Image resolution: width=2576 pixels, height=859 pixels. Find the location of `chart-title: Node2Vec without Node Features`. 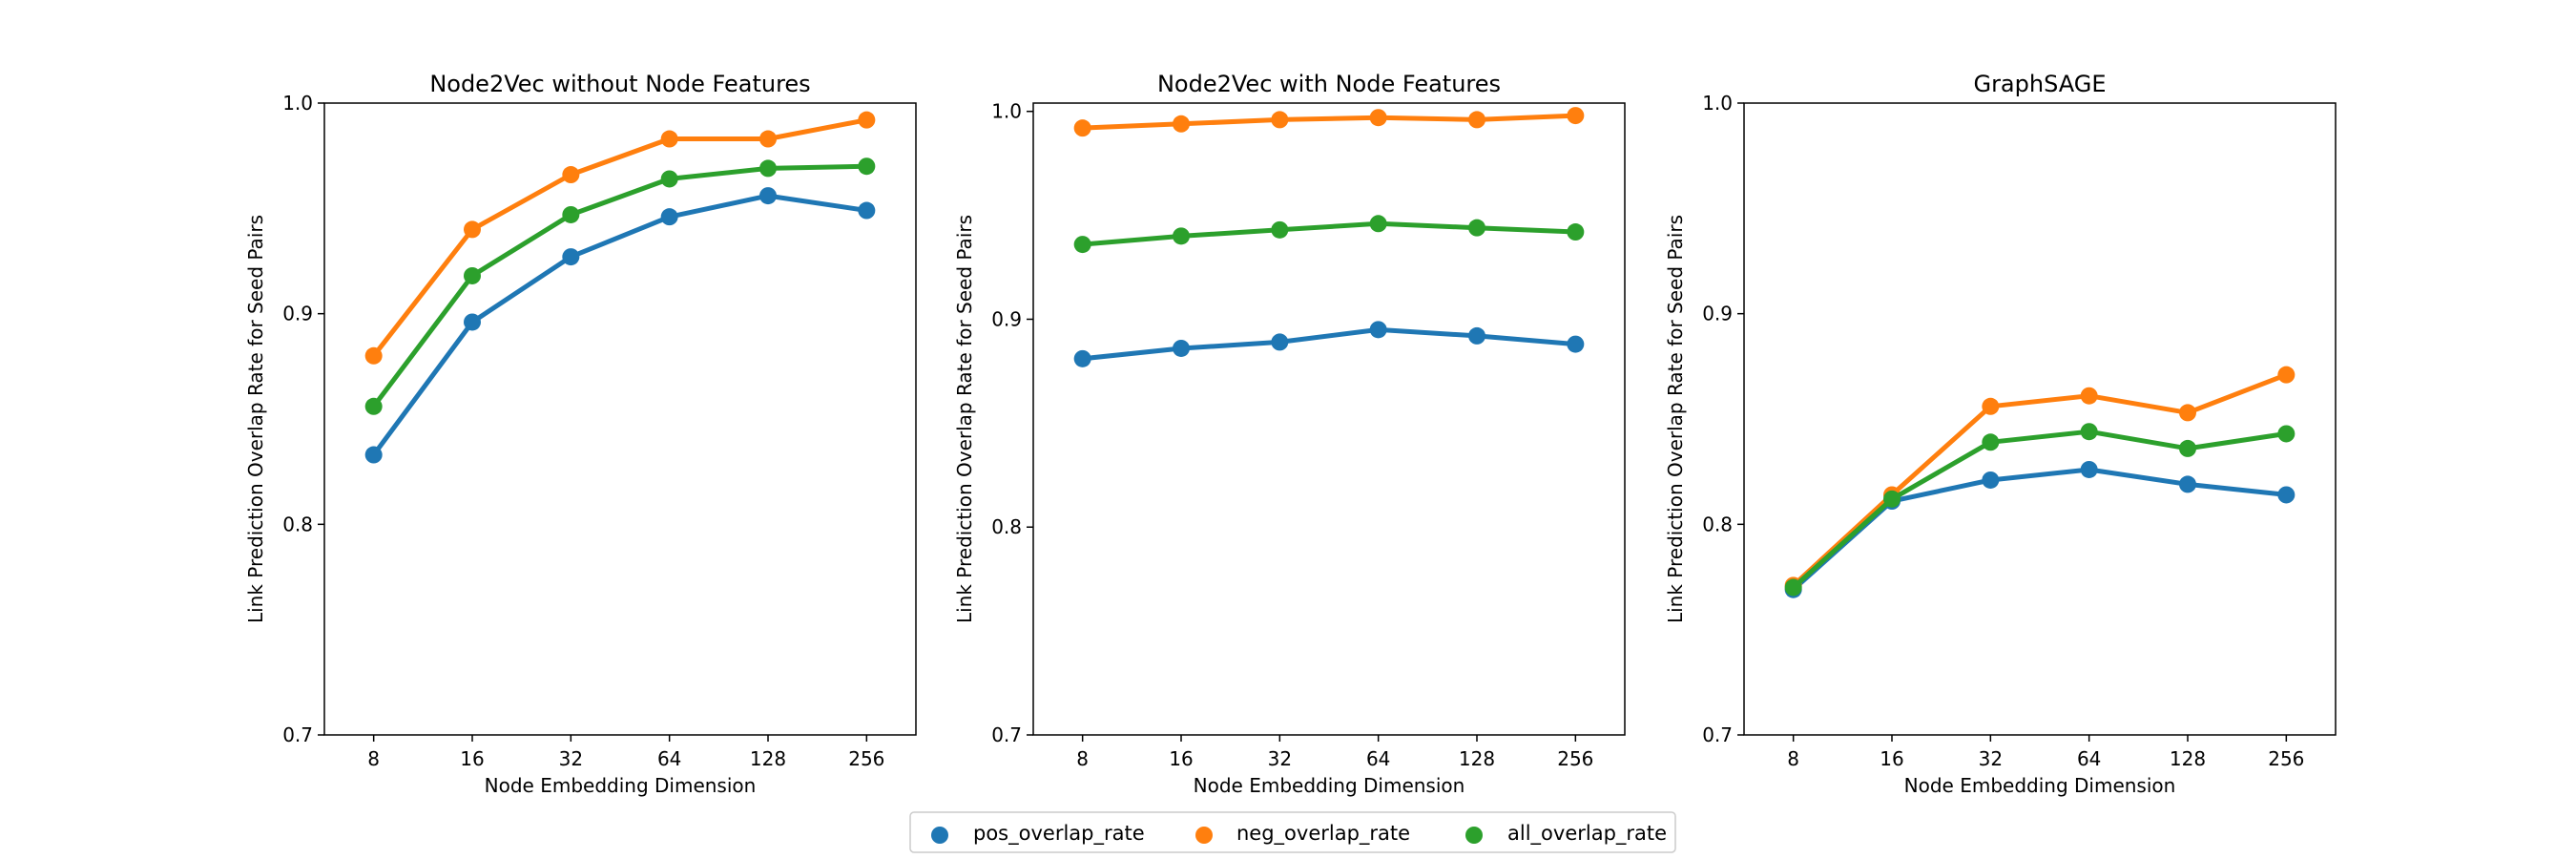

chart-title: Node2Vec without Node Features is located at coordinates (619, 84).